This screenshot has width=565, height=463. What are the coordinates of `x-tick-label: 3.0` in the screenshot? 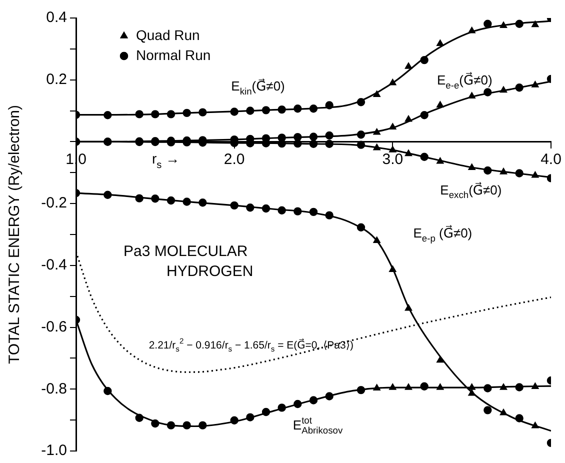 It's located at (393, 159).